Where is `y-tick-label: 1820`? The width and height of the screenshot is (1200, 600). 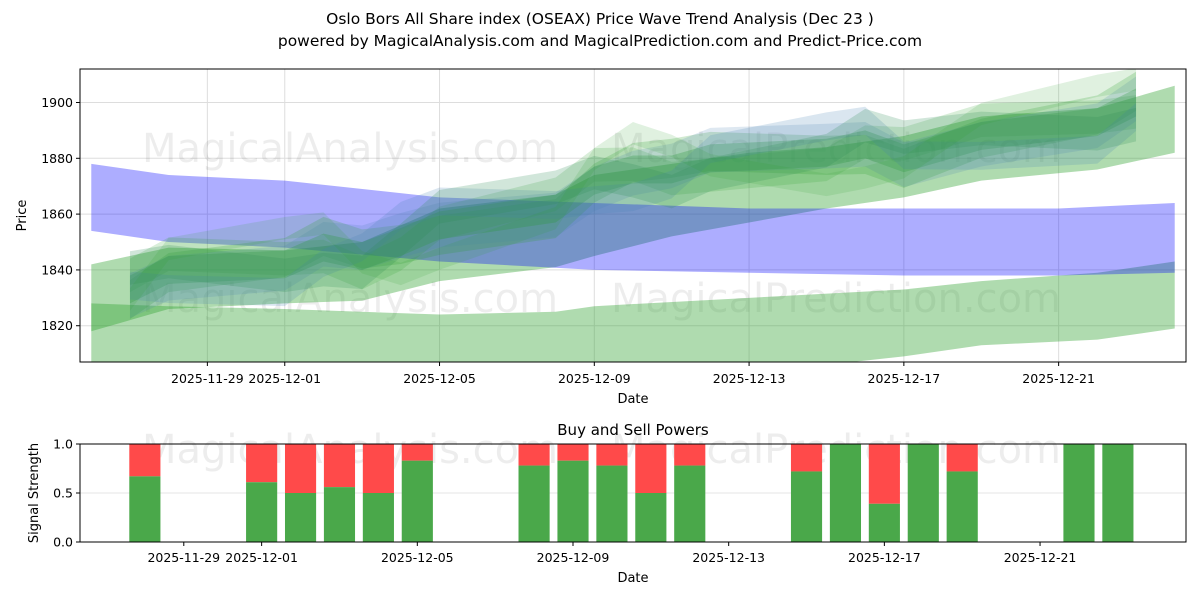 y-tick-label: 1820 is located at coordinates (57, 325).